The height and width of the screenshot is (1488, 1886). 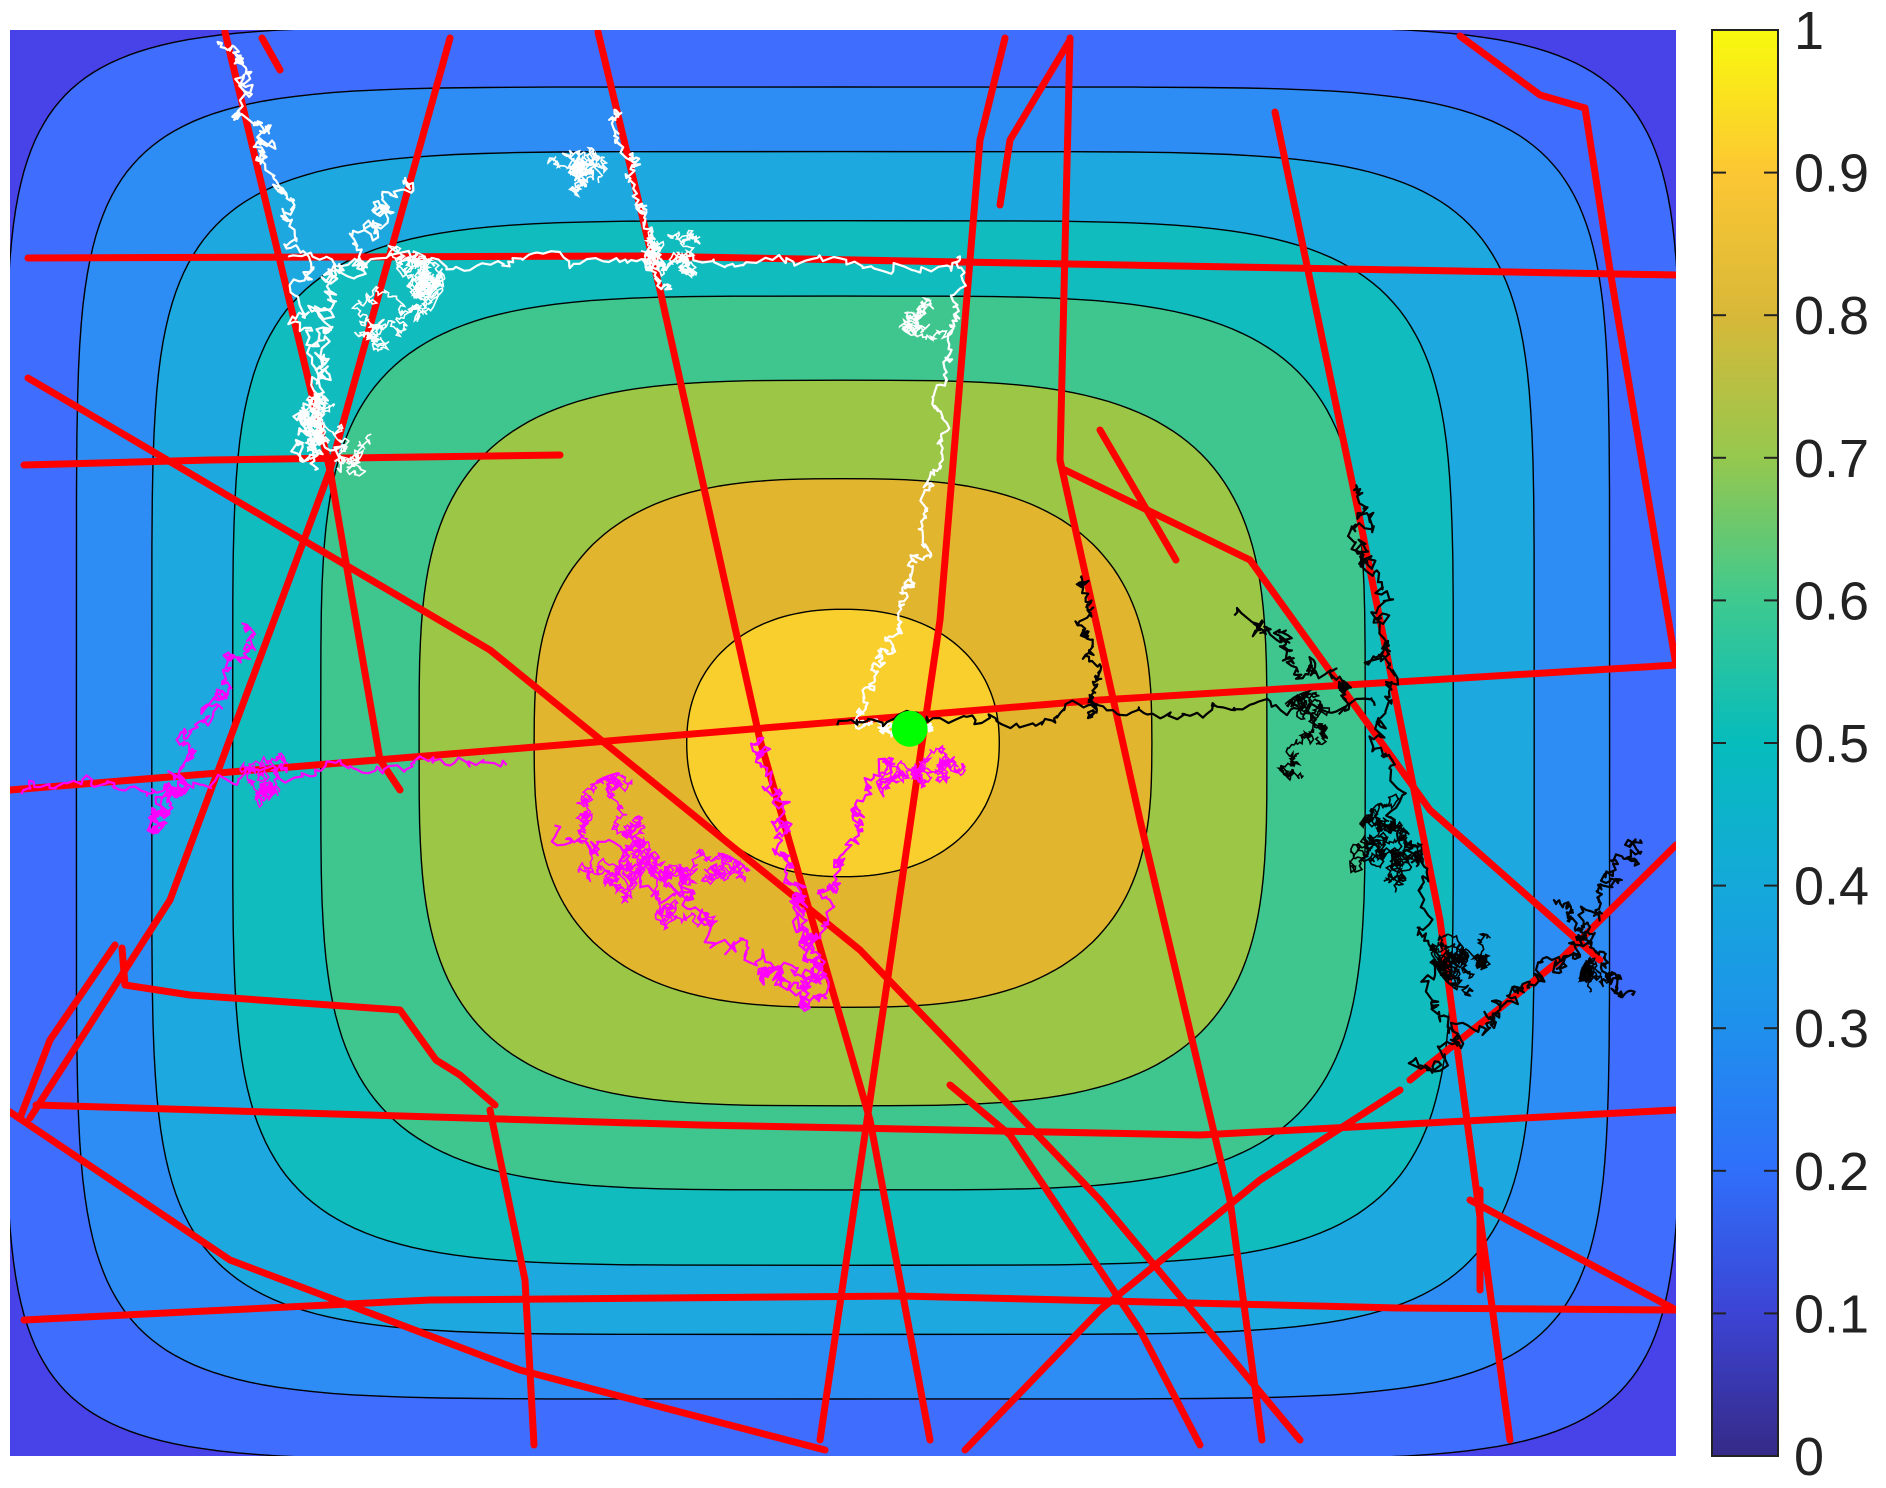 What do you see at coordinates (1831, 744) in the screenshot?
I see `colorbar-tick-label: 0.5` at bounding box center [1831, 744].